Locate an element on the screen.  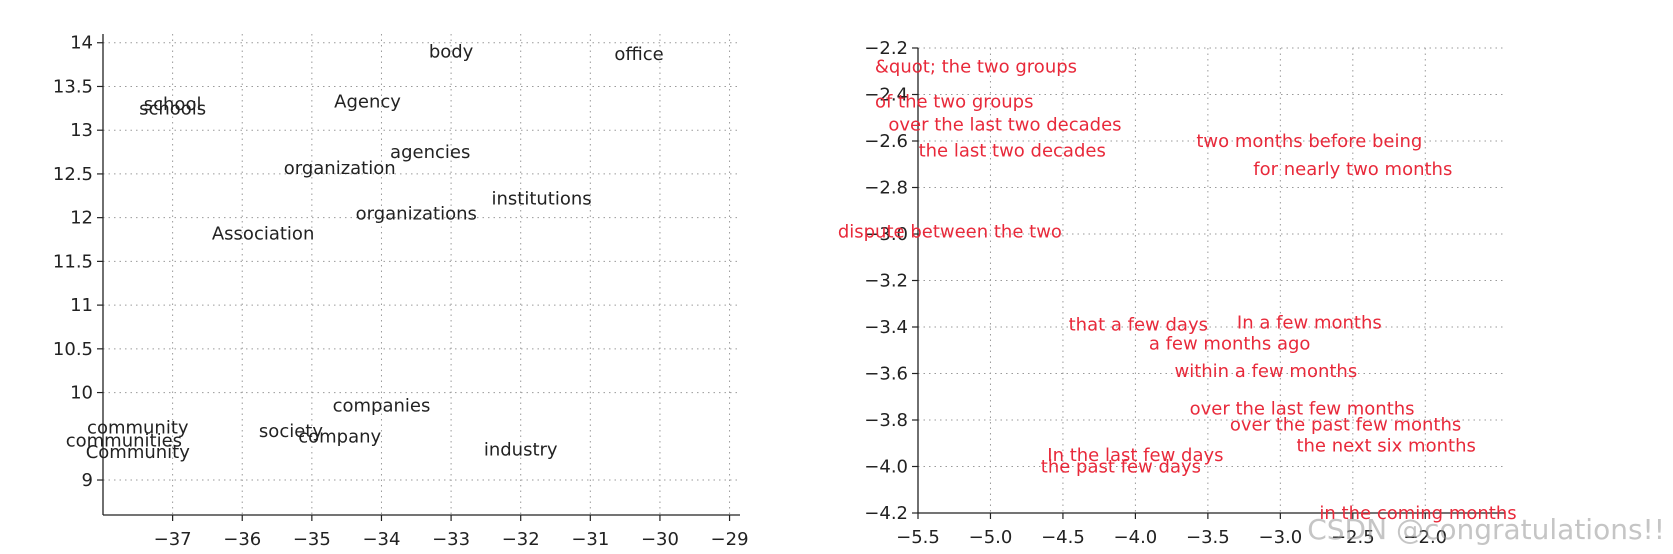
y-tick-label: 11.5 is located at coordinates (73, 261).